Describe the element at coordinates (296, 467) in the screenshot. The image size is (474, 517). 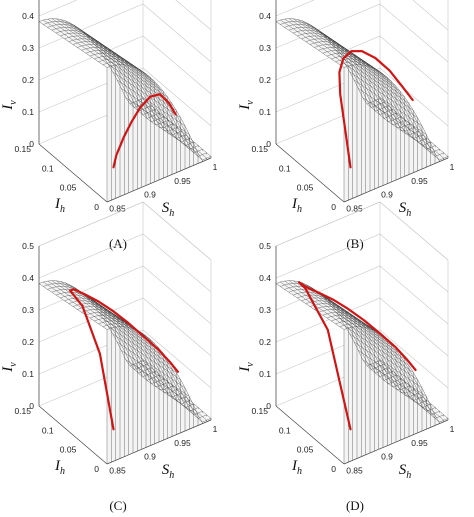
I see `ih-axis-label: Ih` at that location.